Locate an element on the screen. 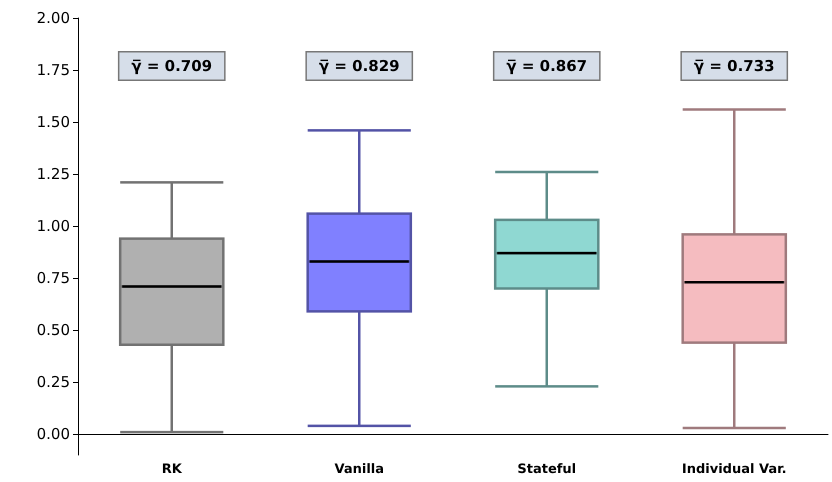 This screenshot has width=832, height=482. x-tick-label: Vanilla is located at coordinates (359, 469).